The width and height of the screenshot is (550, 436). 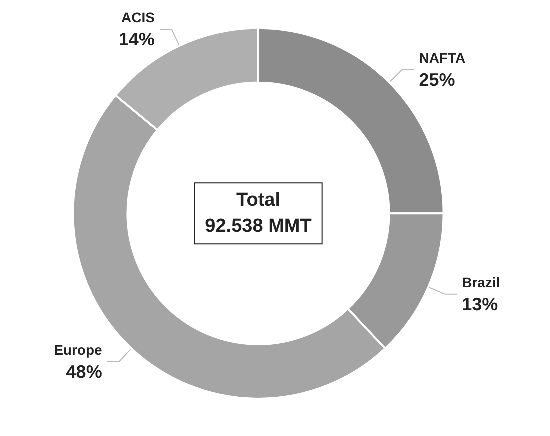 What do you see at coordinates (138, 18) in the screenshot?
I see `slice-label: ACIS` at bounding box center [138, 18].